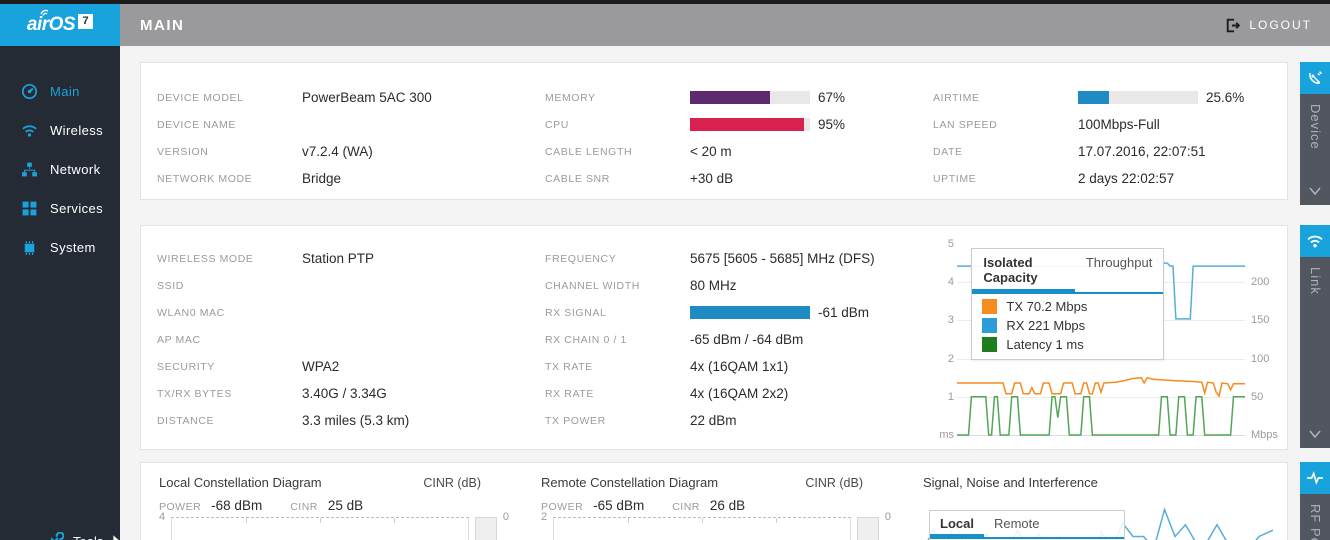  What do you see at coordinates (957, 525) in the screenshot?
I see `tab-local: Local` at bounding box center [957, 525].